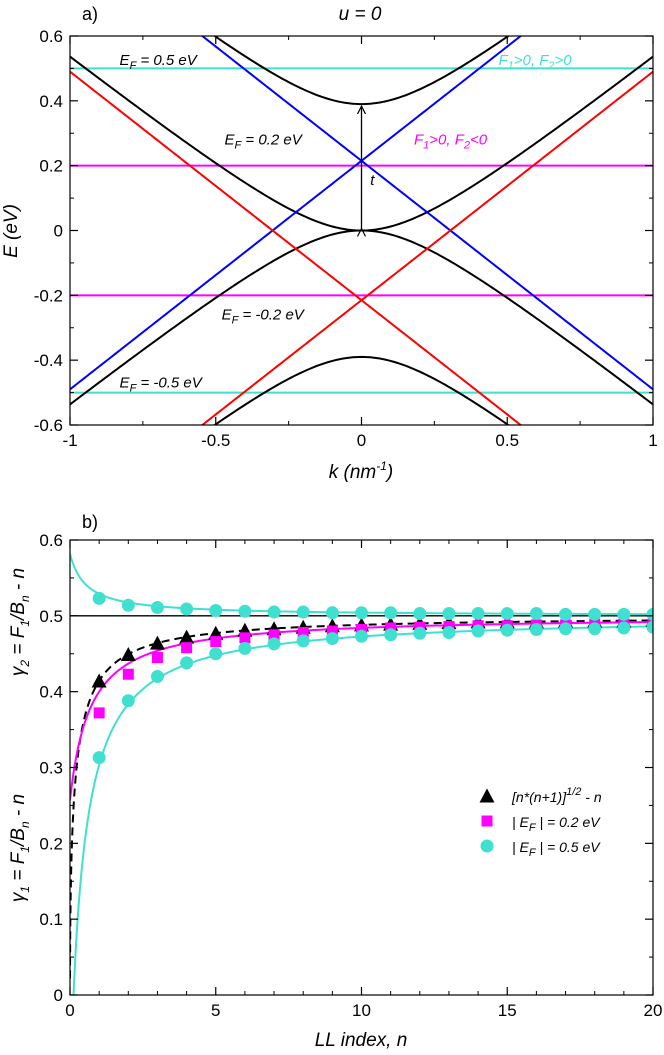  Describe the element at coordinates (507, 440) in the screenshot. I see `x-tick-label: 0.5` at that location.